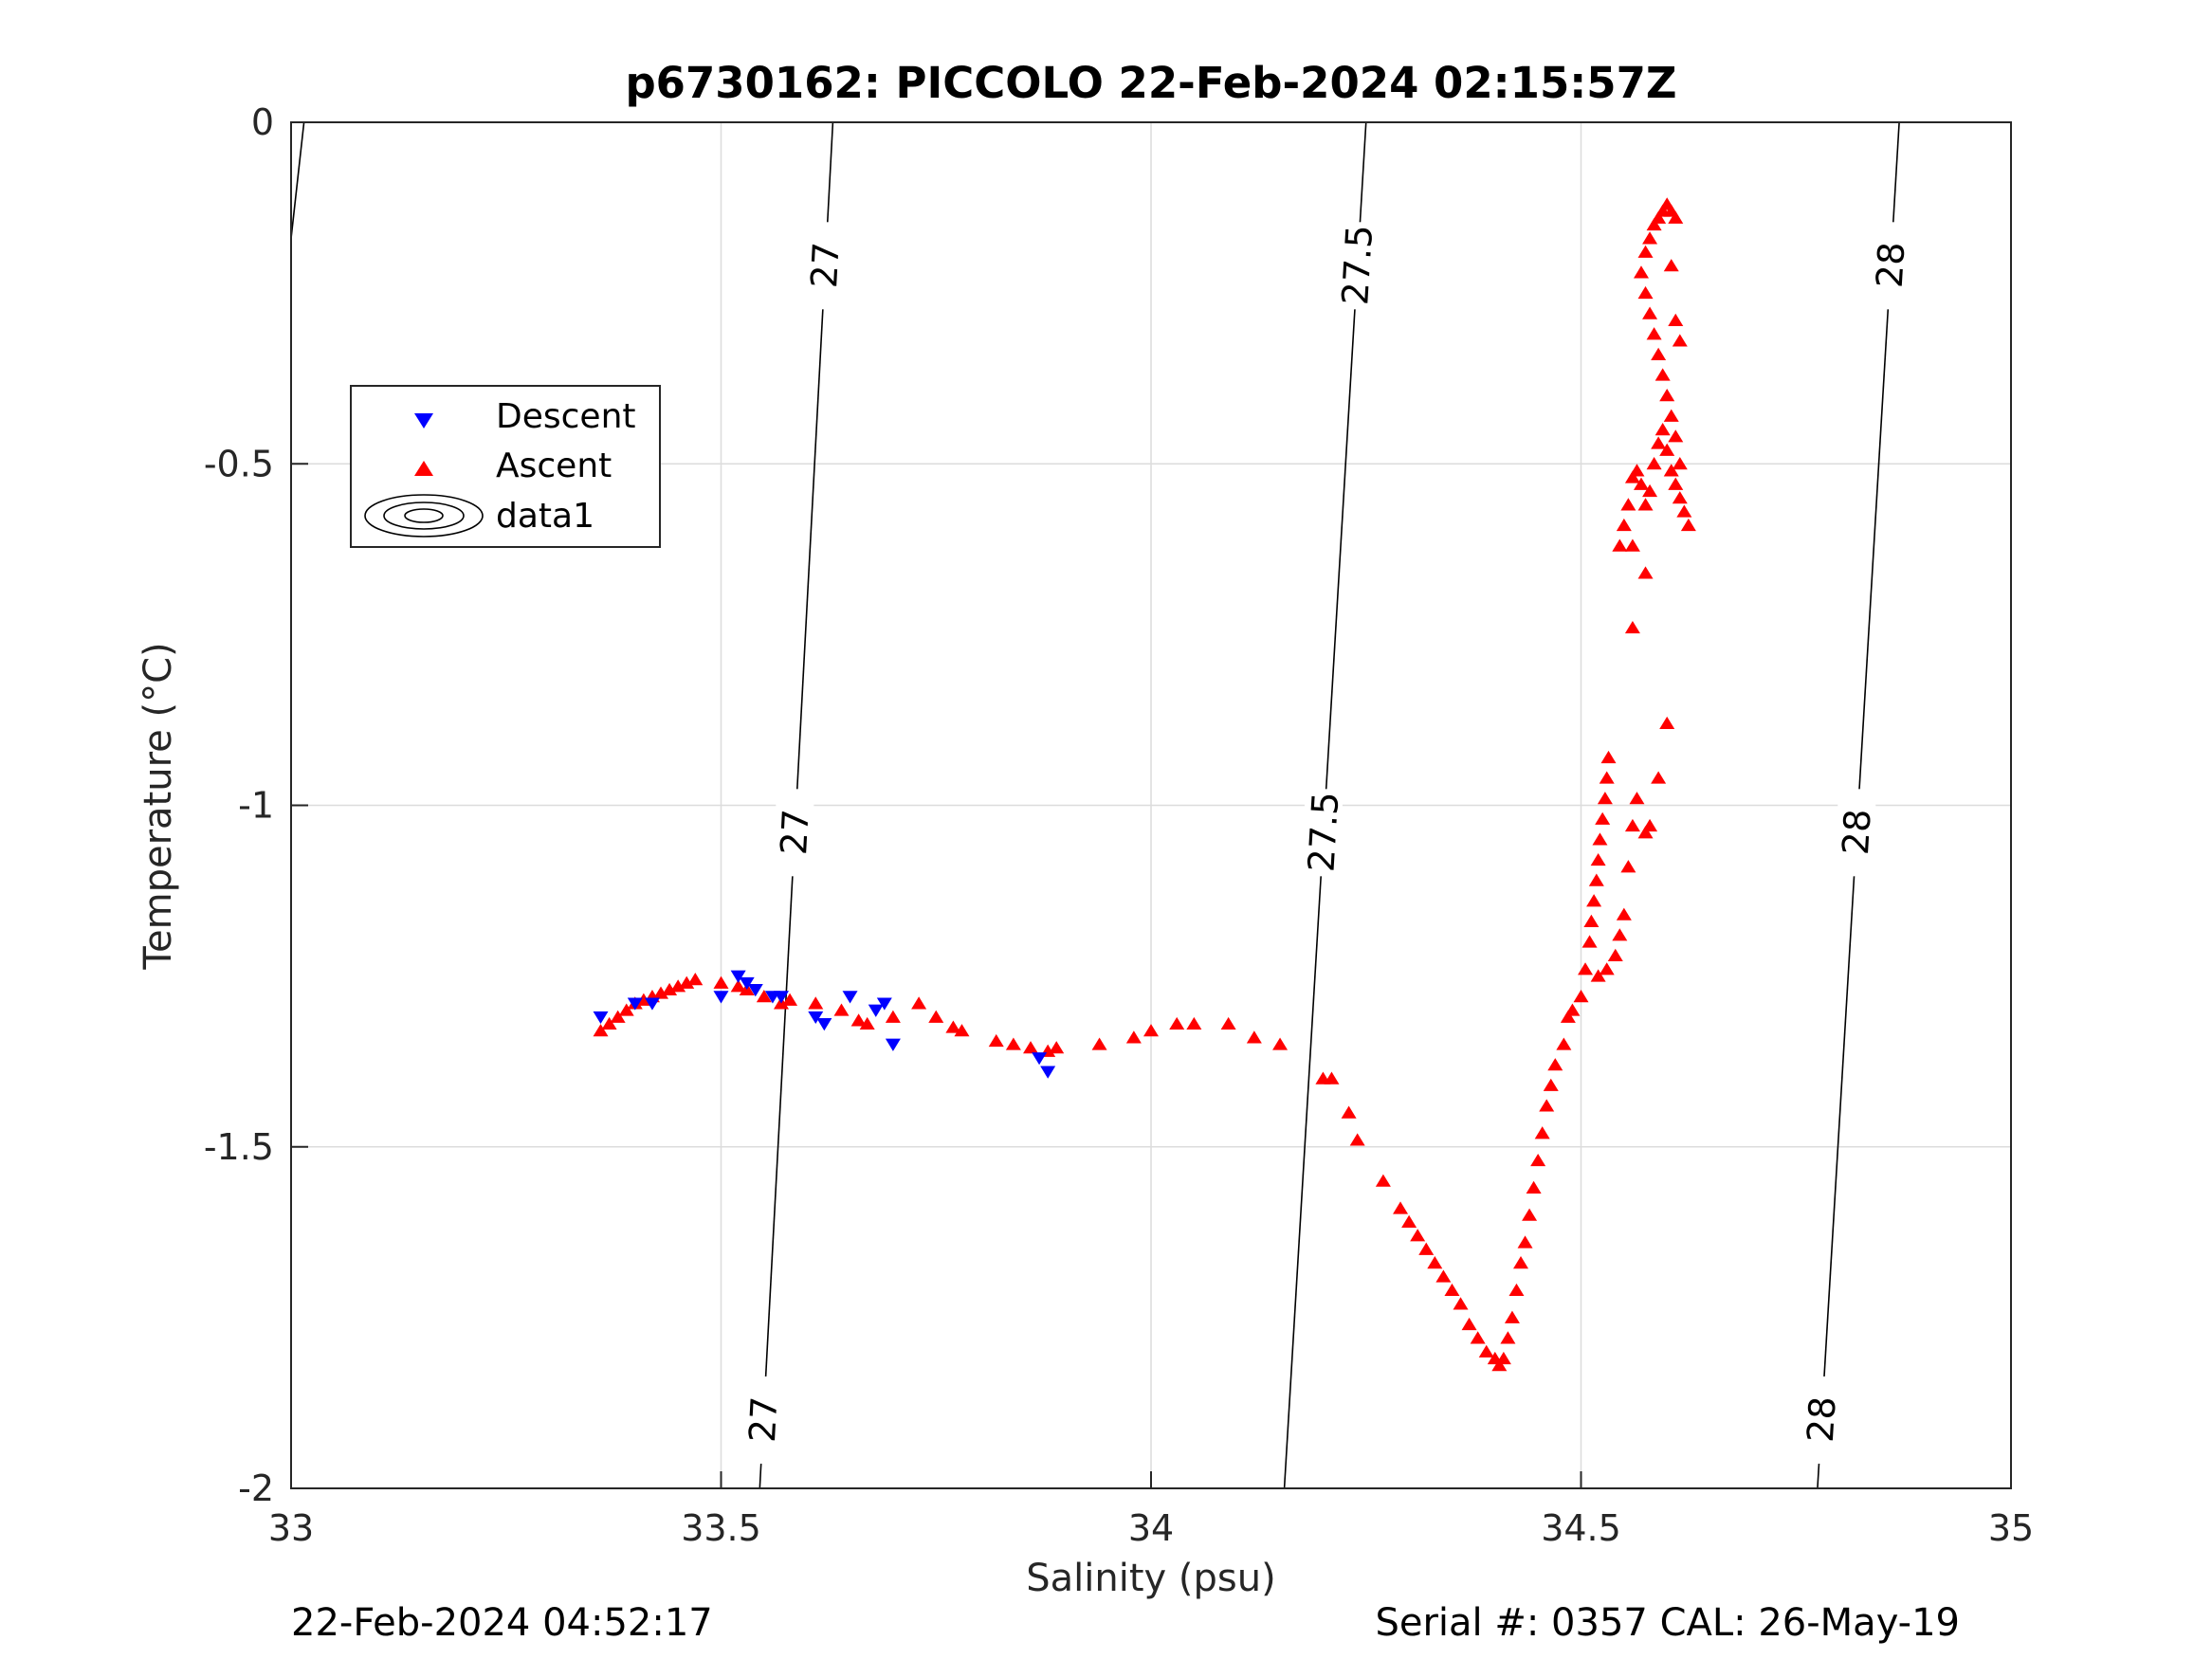  Describe the element at coordinates (424, 516) in the screenshot. I see `legend-marker-contour-icon` at that location.